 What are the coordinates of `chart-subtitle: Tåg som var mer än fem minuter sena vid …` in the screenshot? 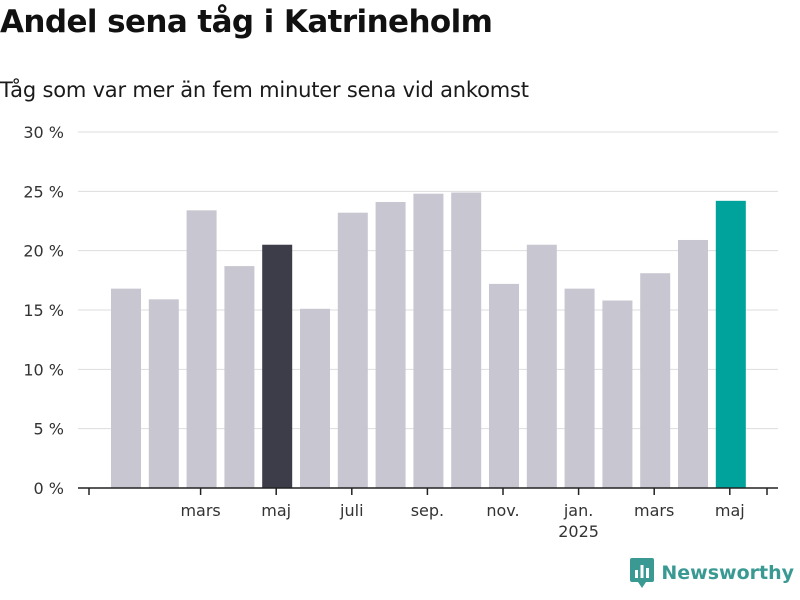 It's located at (264, 90).